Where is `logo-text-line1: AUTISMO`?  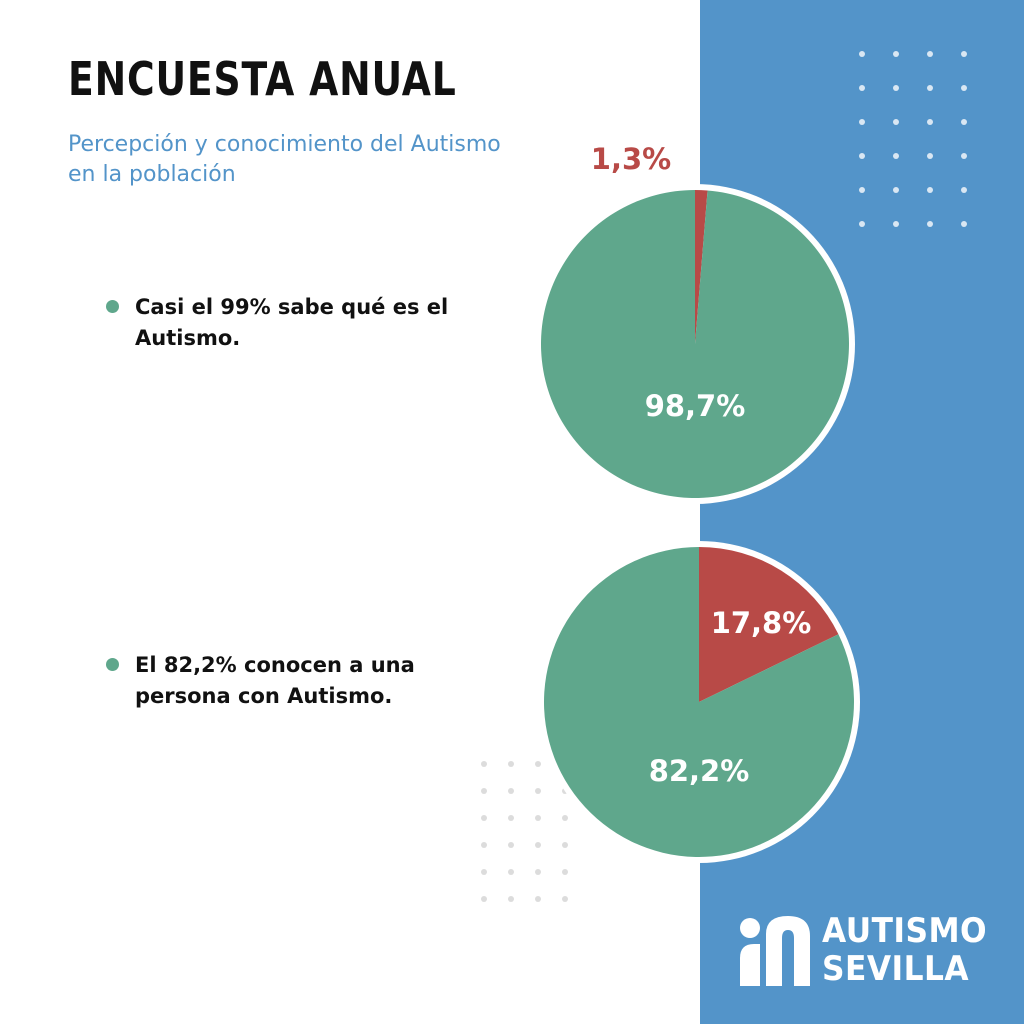
logo-text-line1: AUTISMO is located at coordinates (905, 931).